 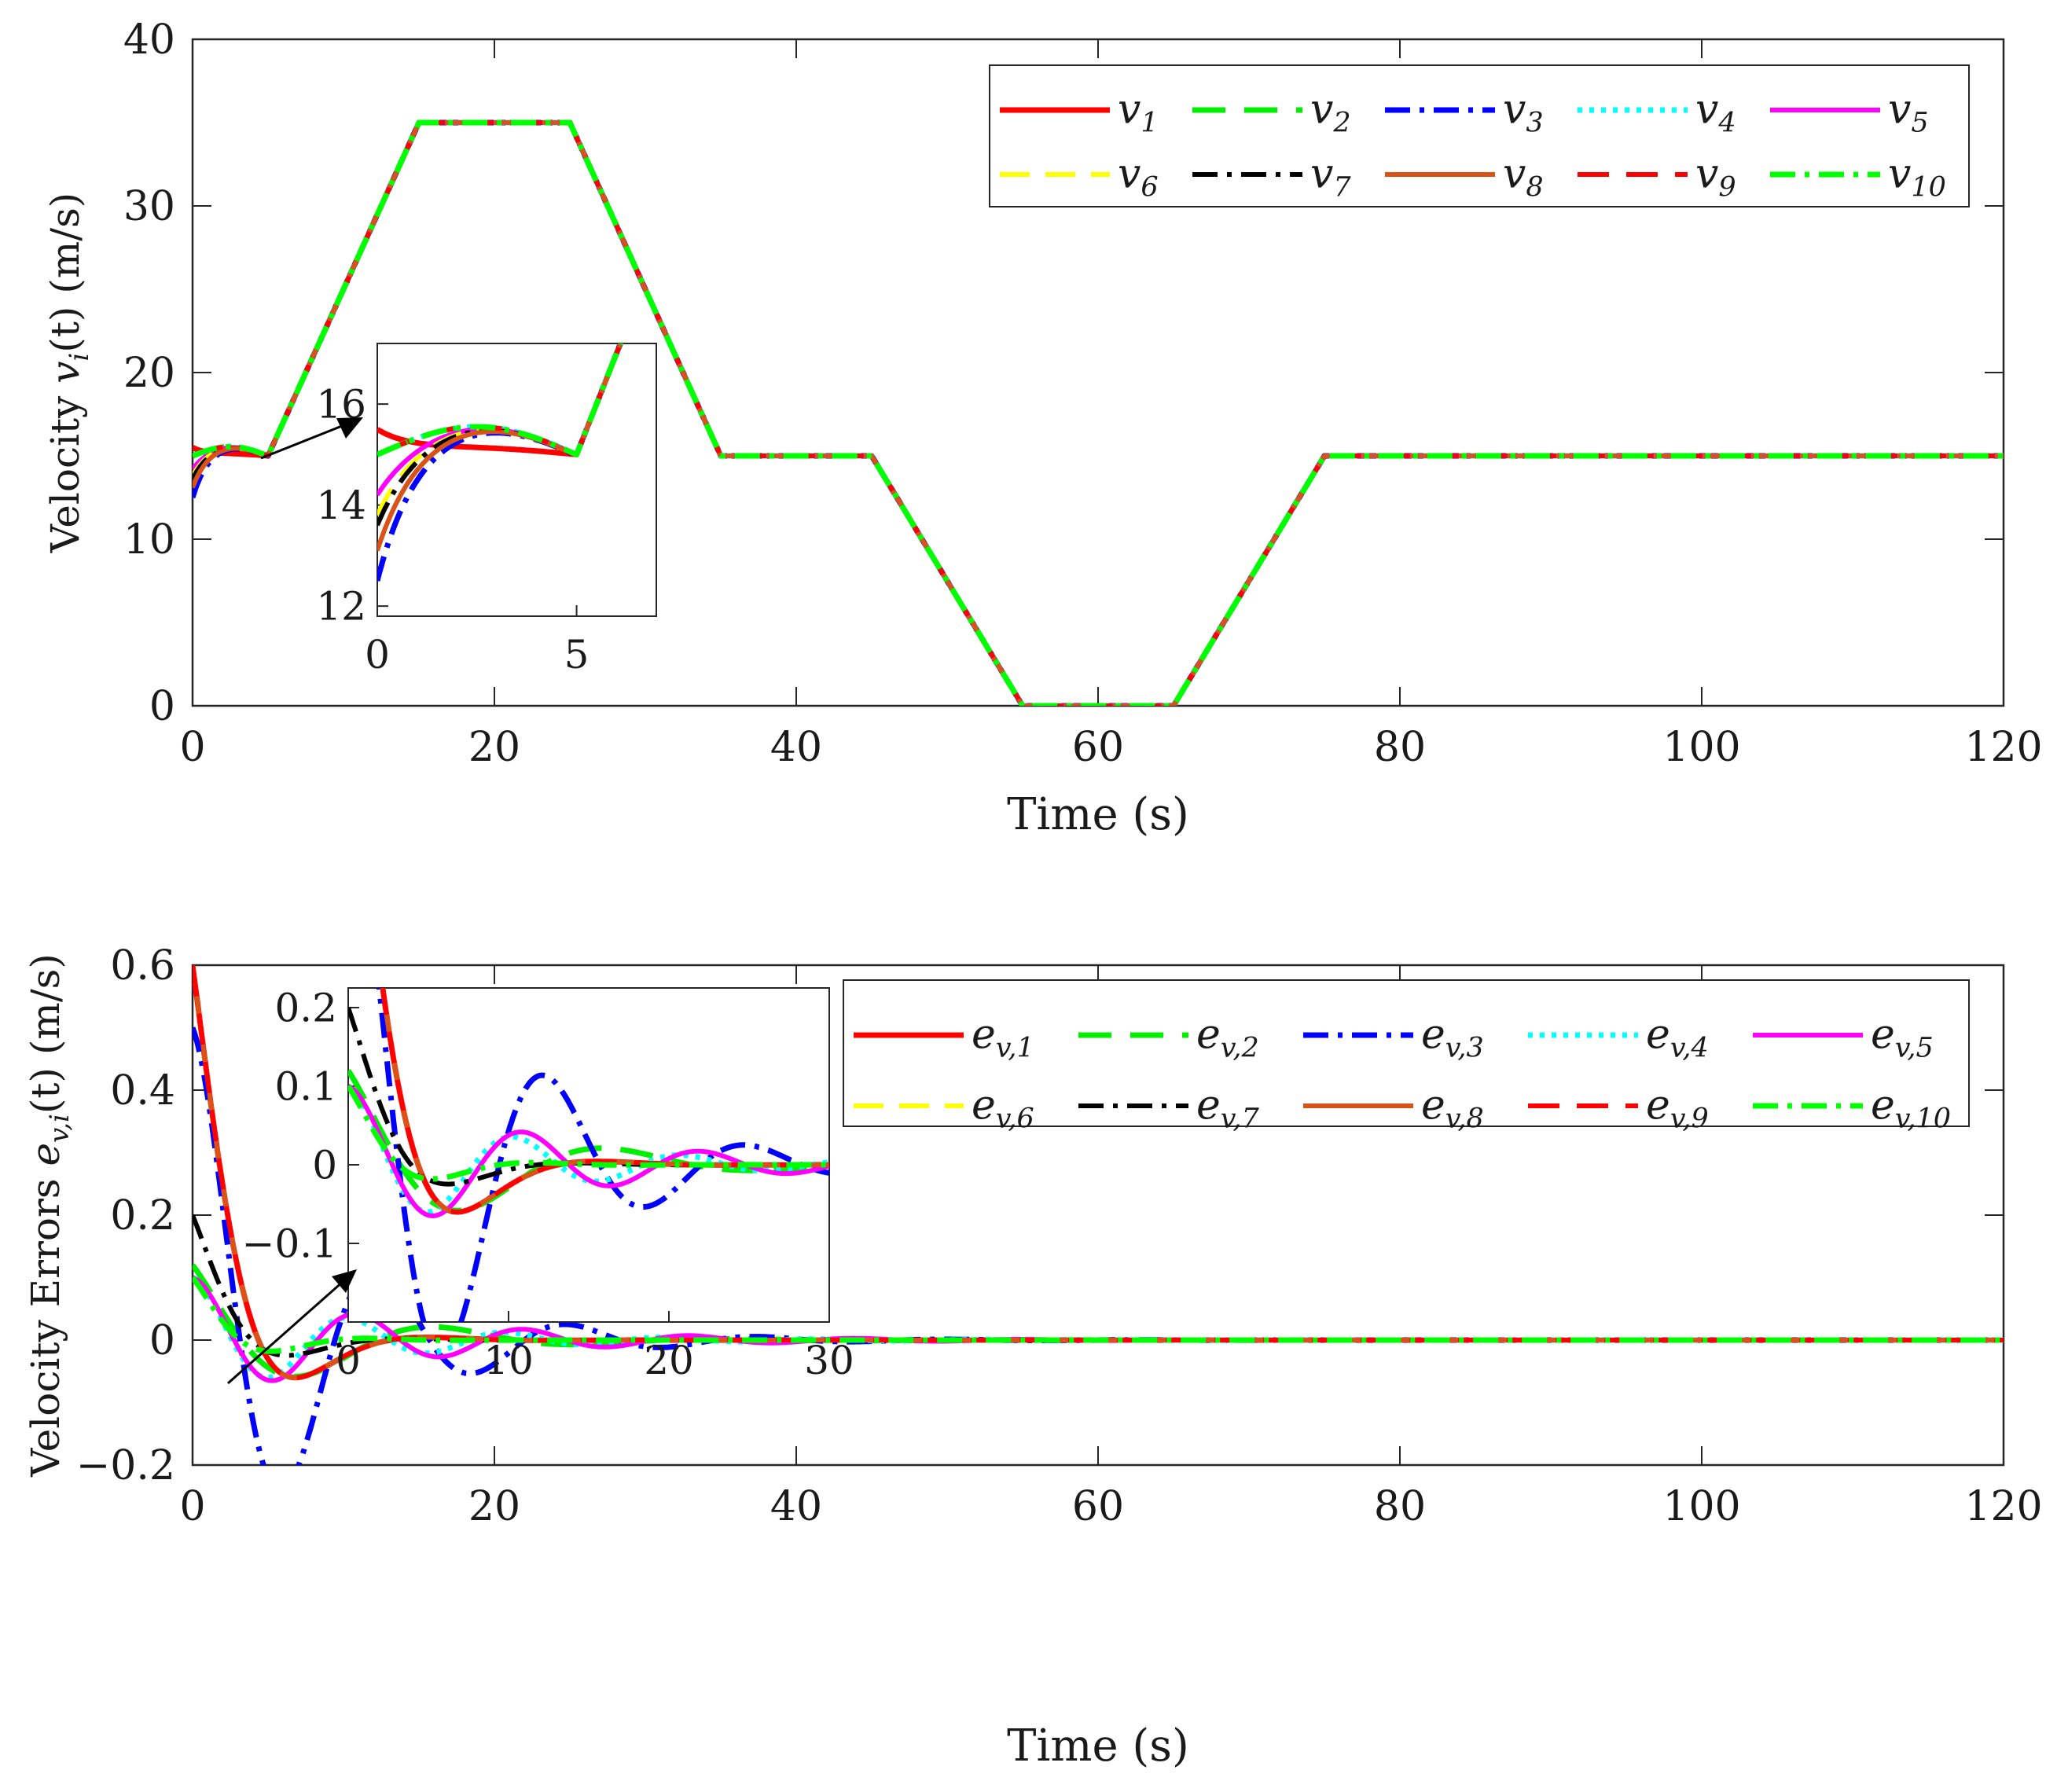 What do you see at coordinates (1271, 177) in the screenshot?
I see `legend-item-7: v7` at bounding box center [1271, 177].